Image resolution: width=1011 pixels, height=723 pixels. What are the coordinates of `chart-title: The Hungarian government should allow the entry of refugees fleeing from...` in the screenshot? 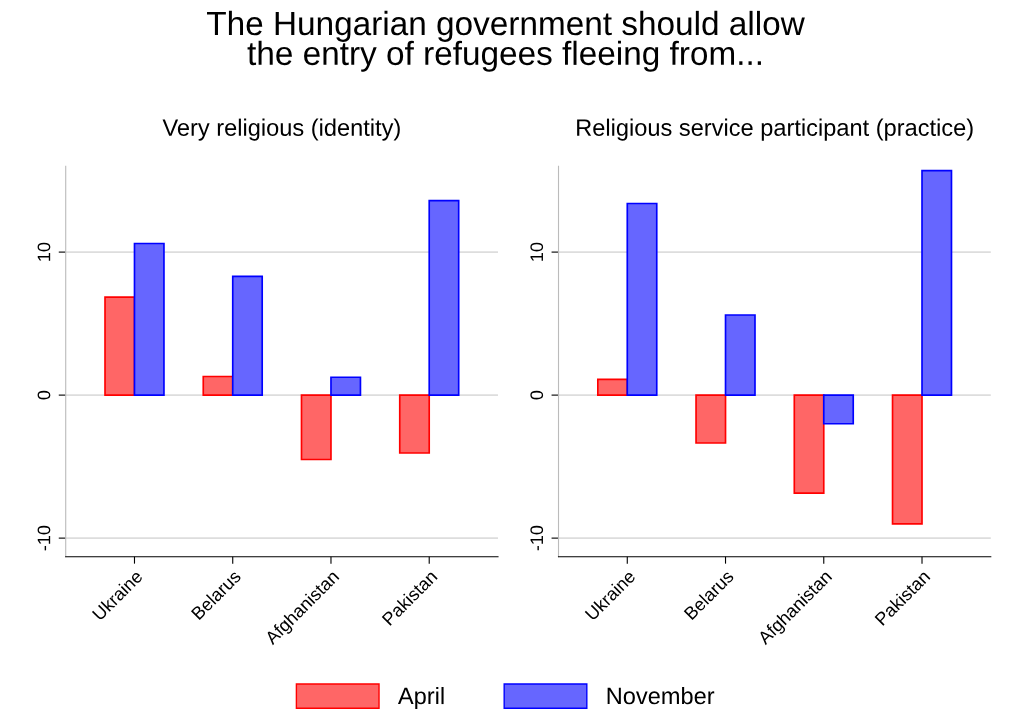 It's located at (506, 41).